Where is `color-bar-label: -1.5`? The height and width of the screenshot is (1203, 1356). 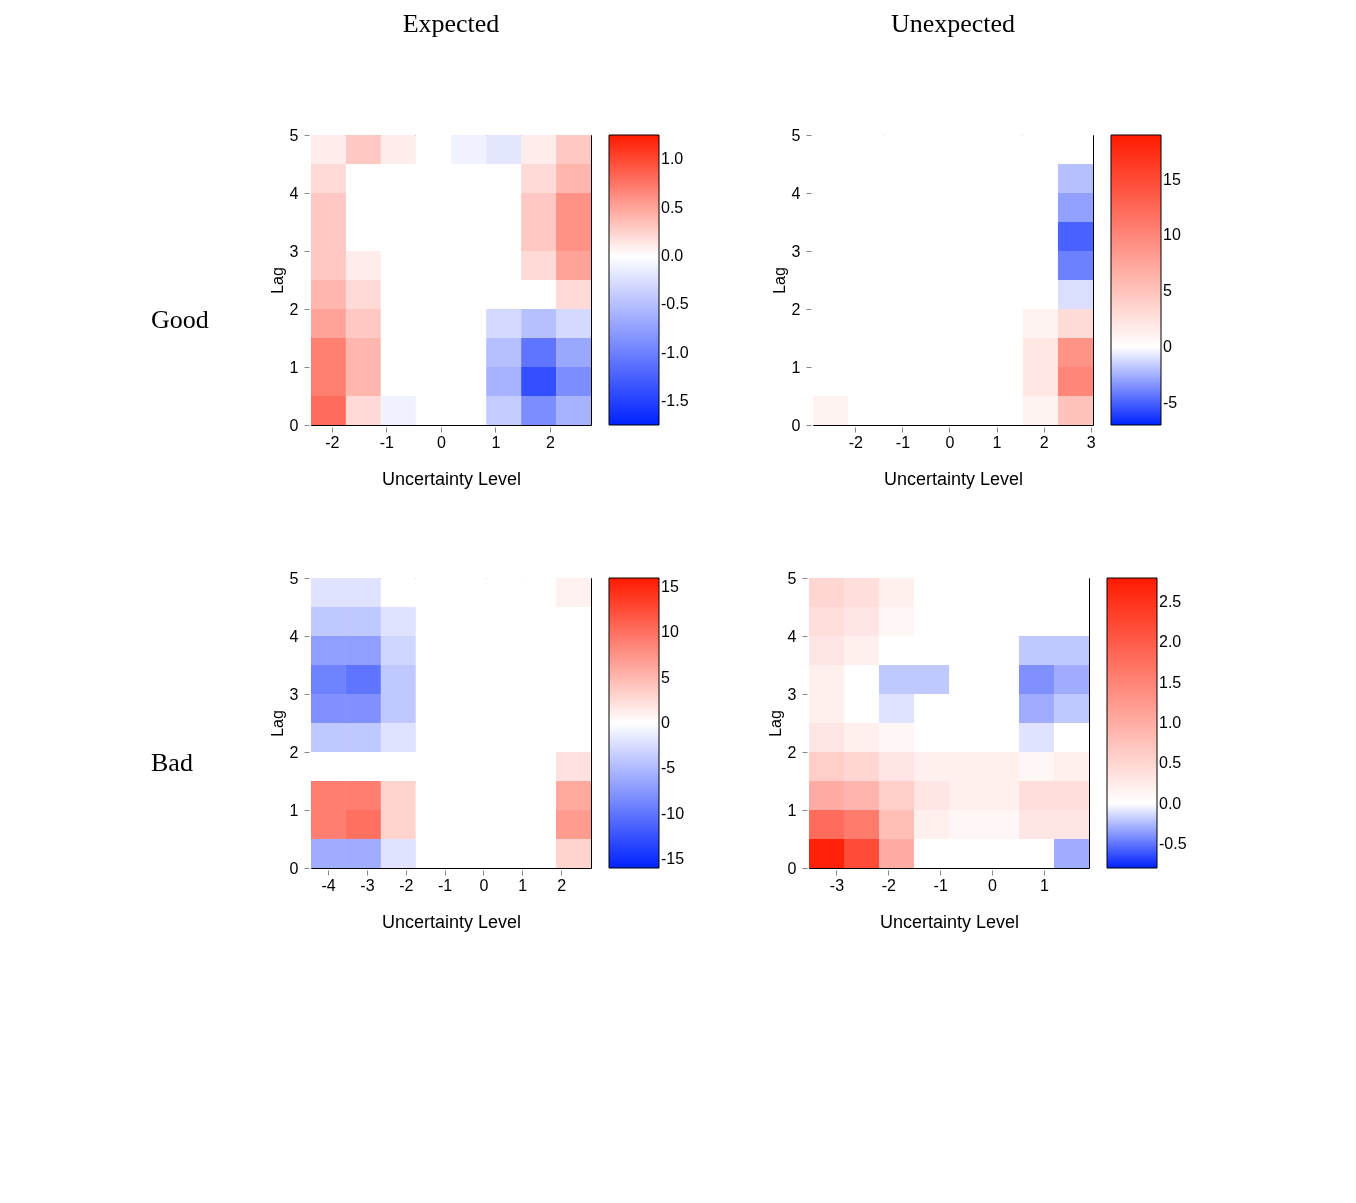 color-bar-label: -1.5 is located at coordinates (675, 400).